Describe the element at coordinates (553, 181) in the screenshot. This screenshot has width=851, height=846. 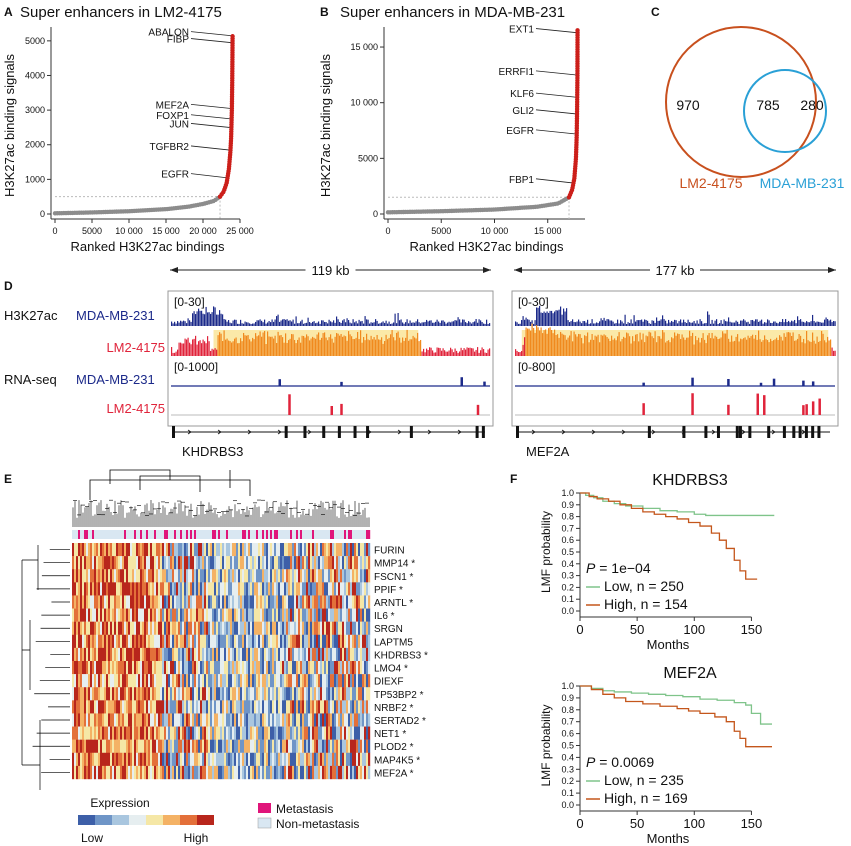
I see `gene-label-leader` at that location.